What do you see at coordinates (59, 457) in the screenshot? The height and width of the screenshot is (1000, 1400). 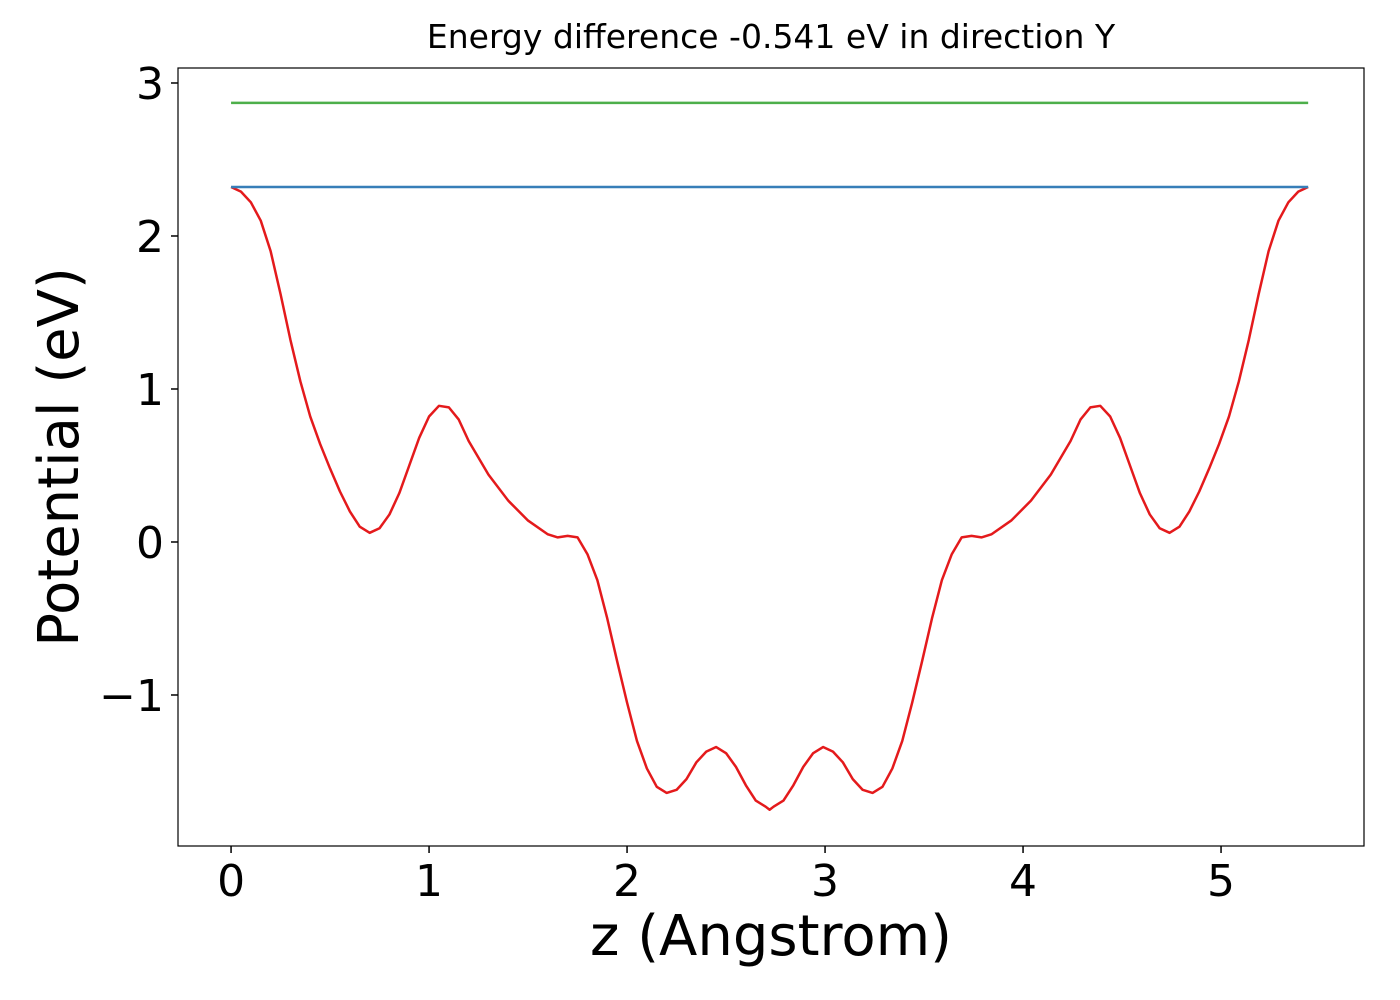 I see `y-axis-label: Potential (eV)` at bounding box center [59, 457].